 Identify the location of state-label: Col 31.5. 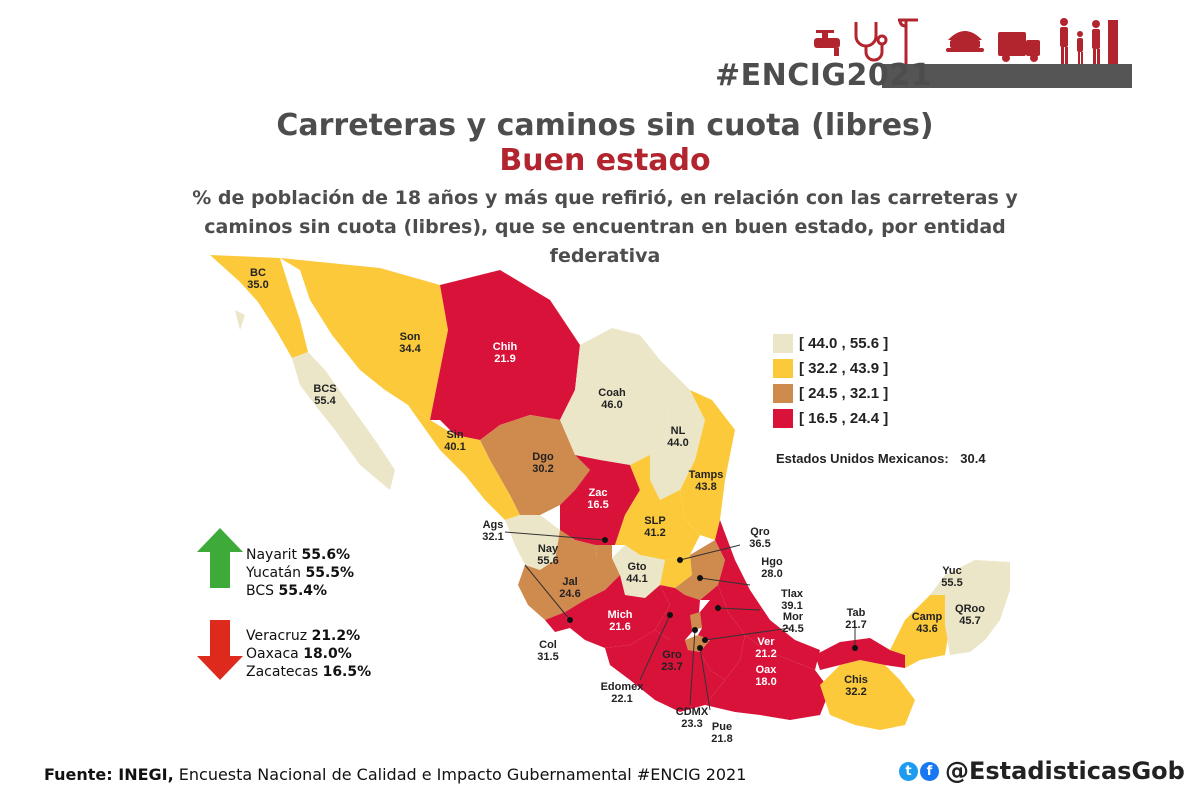
(547, 651).